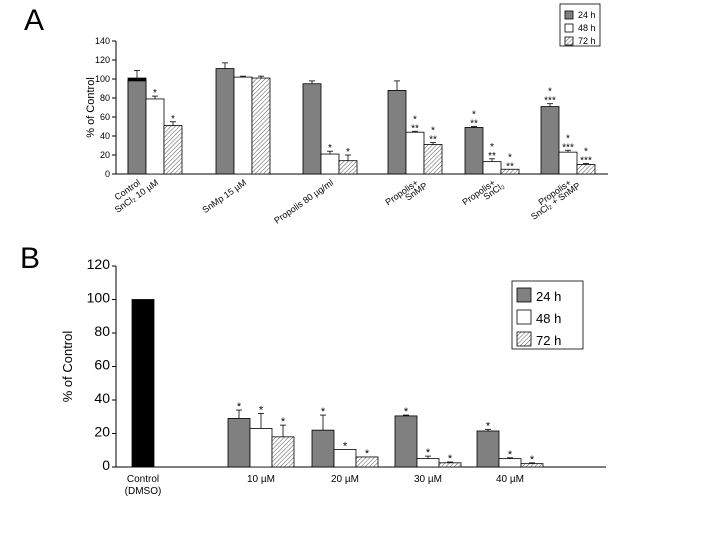 This screenshot has width=720, height=540. I want to click on category-label: 10 µM, so click(261, 479).